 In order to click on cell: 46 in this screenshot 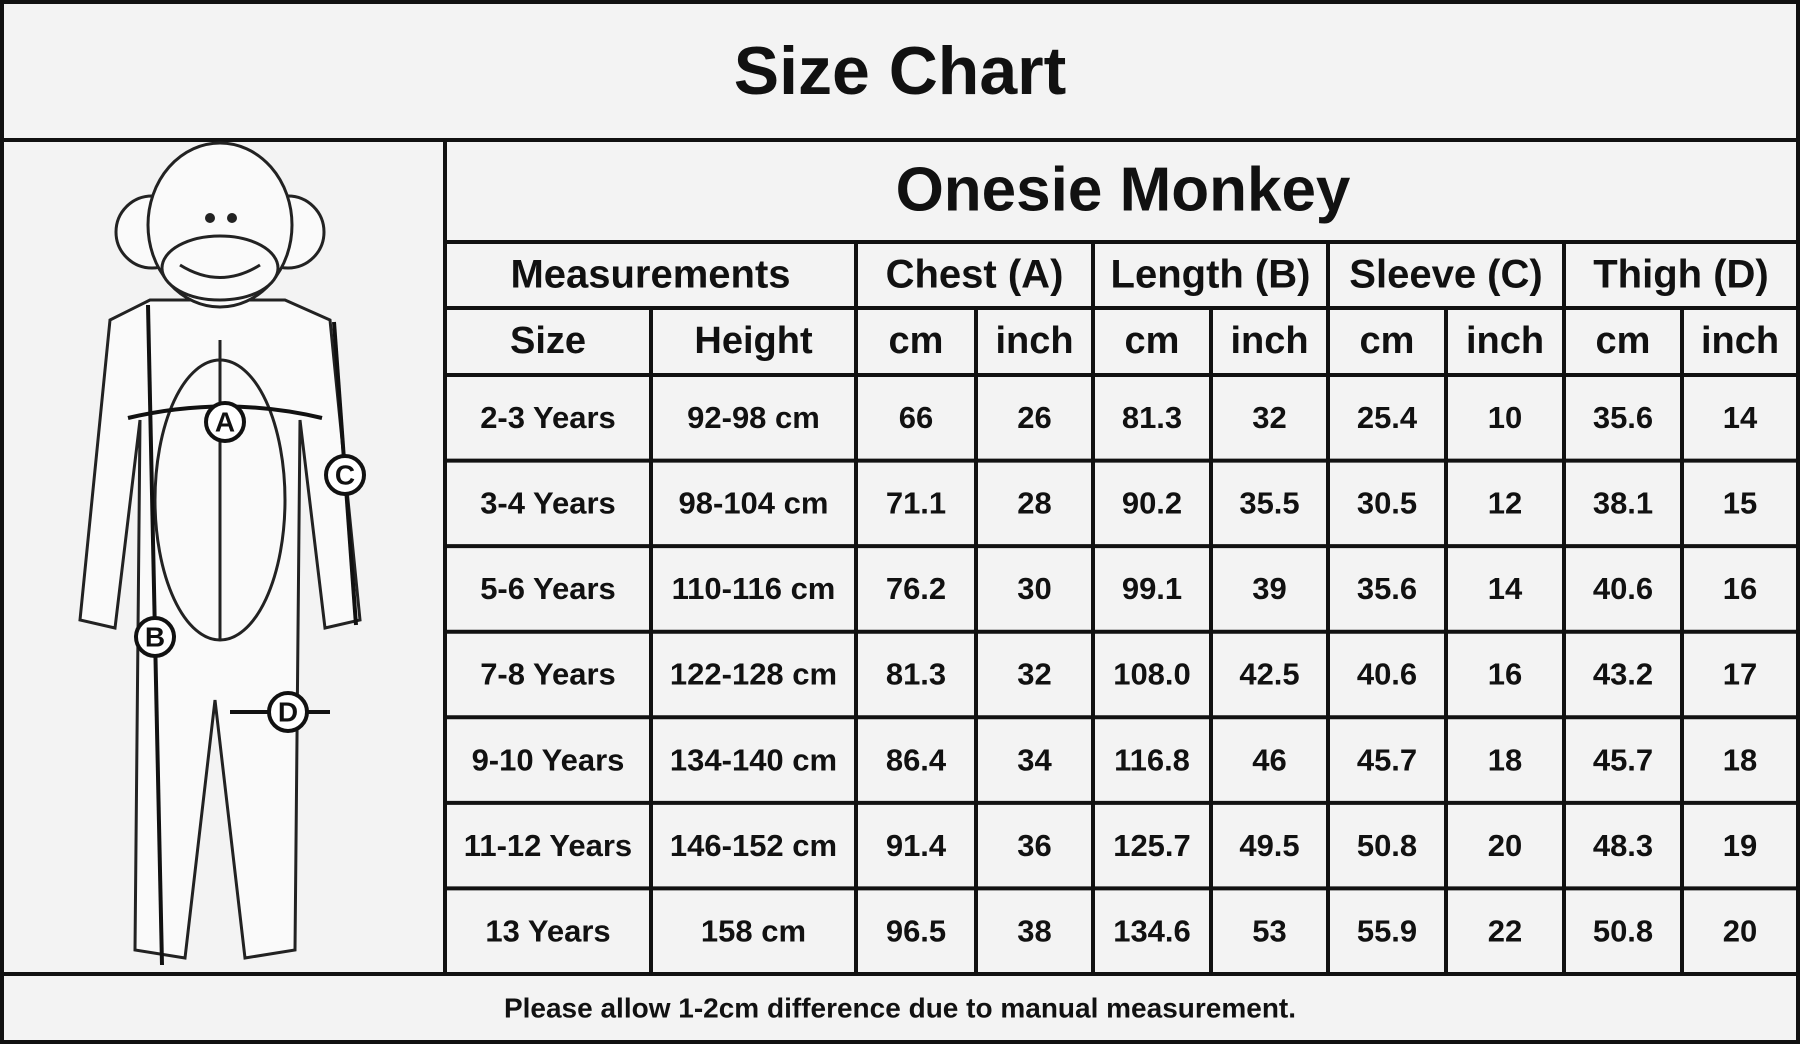, I will do `click(1269, 759)`.